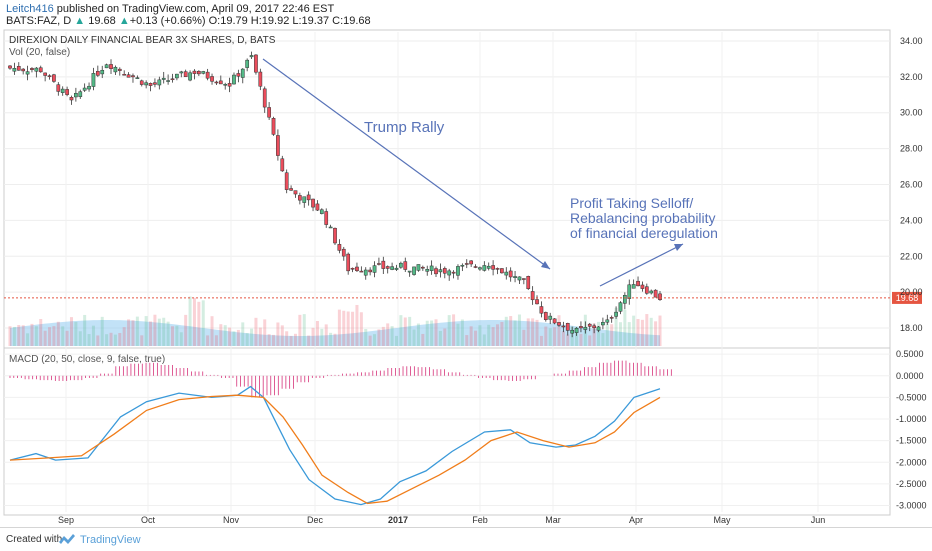  Describe the element at coordinates (335, 321) in the screenshot. I see `volume-bars` at that location.